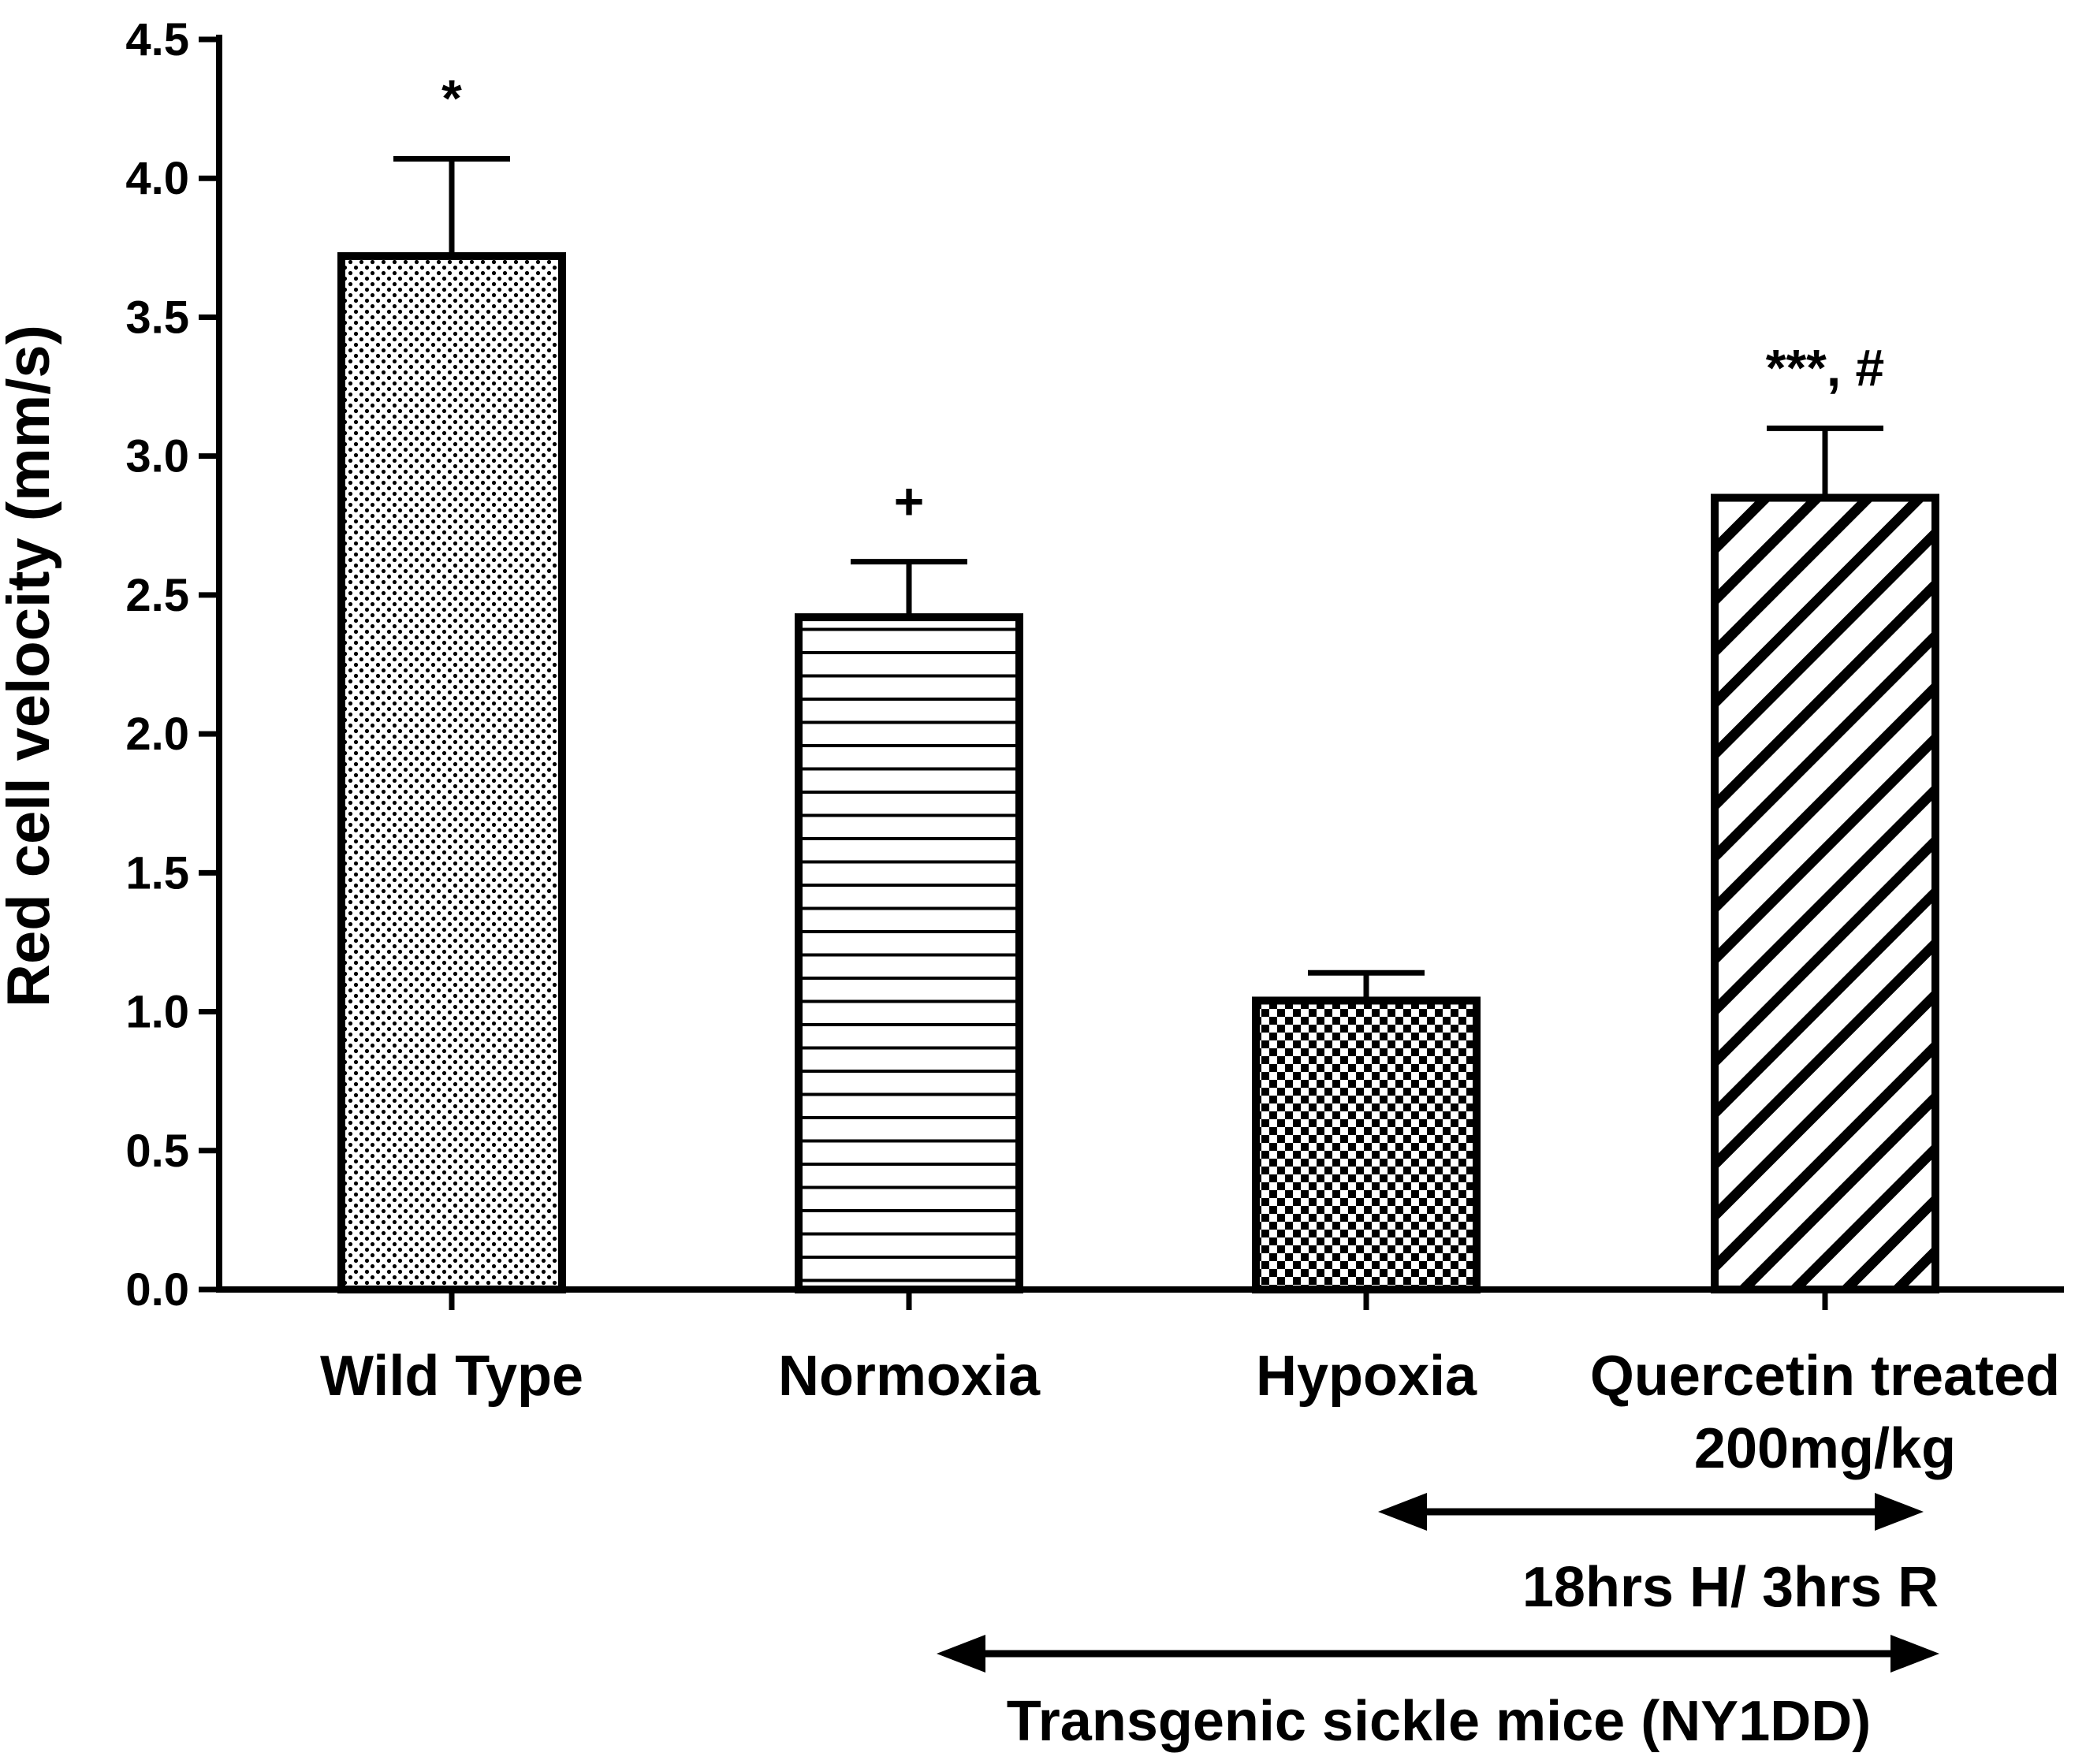  I want to click on significance-marker: *, so click(451, 98).